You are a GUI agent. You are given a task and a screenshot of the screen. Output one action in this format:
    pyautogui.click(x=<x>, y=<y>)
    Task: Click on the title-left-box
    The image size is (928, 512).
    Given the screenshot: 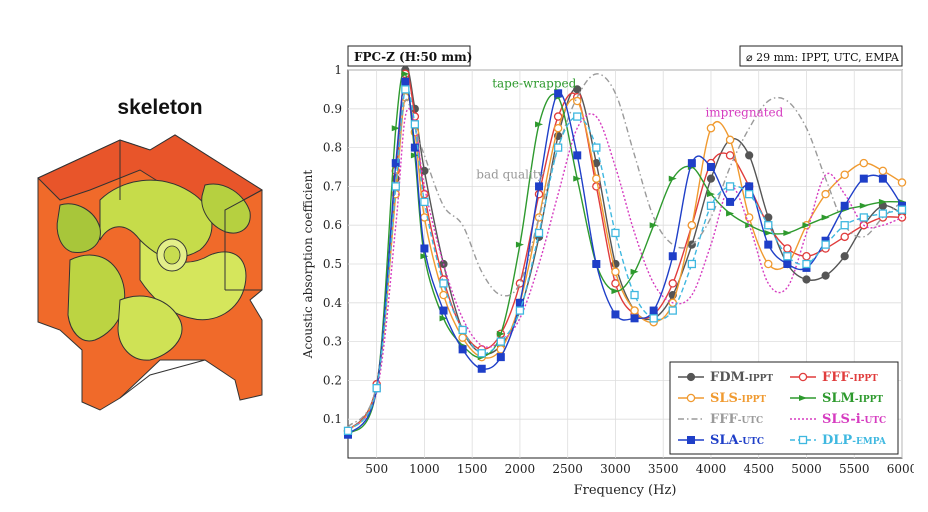 What is the action you would take?
    pyautogui.click(x=409, y=56)
    